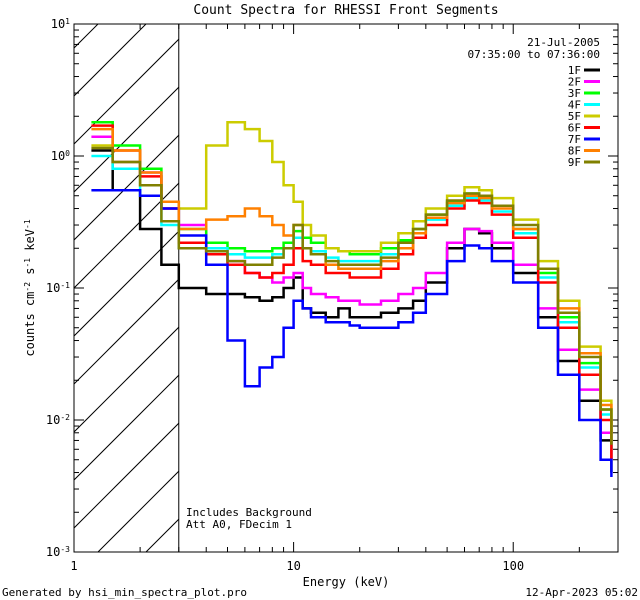 The image size is (640, 600). What do you see at coordinates (293, 566) in the screenshot?
I see `x-tick-label: 10` at bounding box center [293, 566].